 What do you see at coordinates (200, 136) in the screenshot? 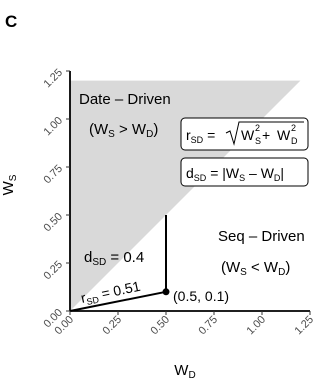
I see `svg-text: rSD =` at bounding box center [200, 136].